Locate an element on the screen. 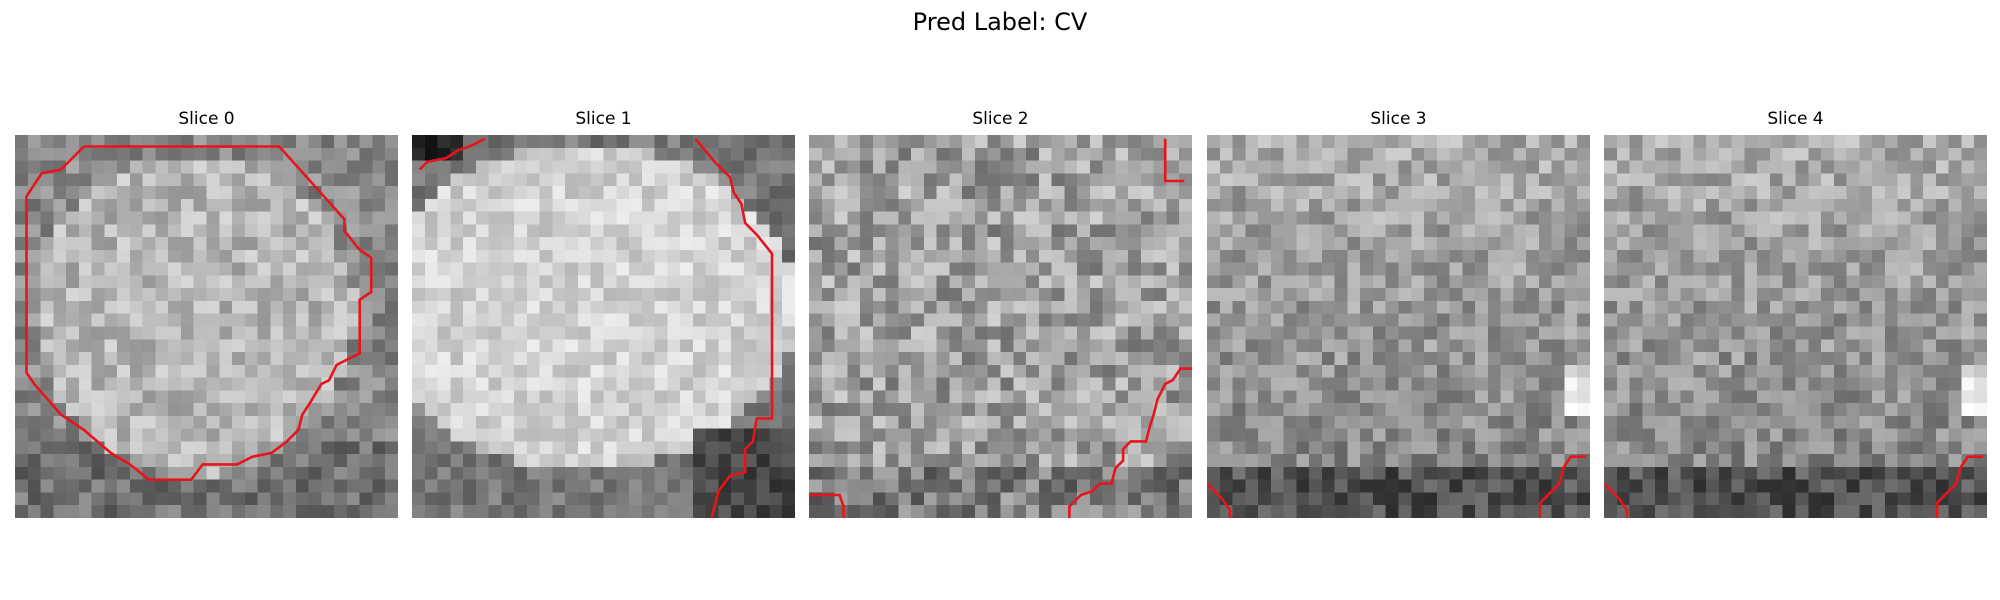  slice-panel-0: Slice 0 is located at coordinates (206, 313).